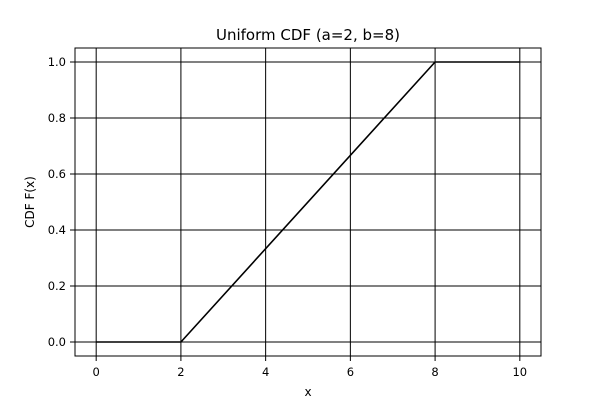 This screenshot has width=600, height=400. Describe the element at coordinates (519, 372) in the screenshot. I see `x-tick-label: 10` at that location.